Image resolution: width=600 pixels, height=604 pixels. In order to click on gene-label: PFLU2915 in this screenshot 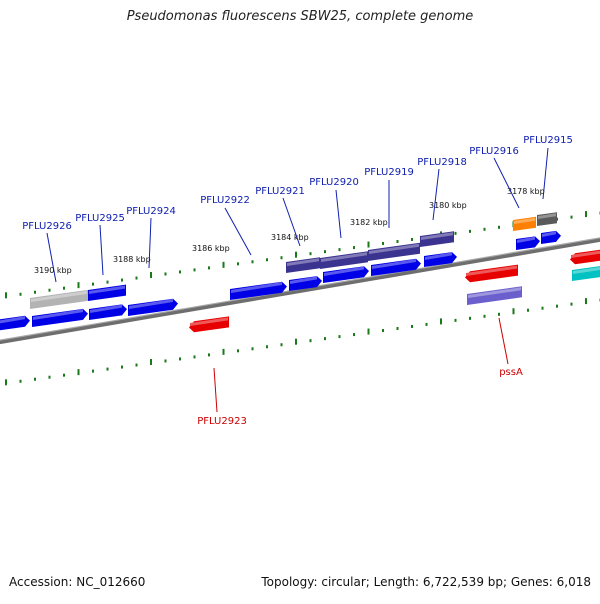, I will do `click(548, 140)`.